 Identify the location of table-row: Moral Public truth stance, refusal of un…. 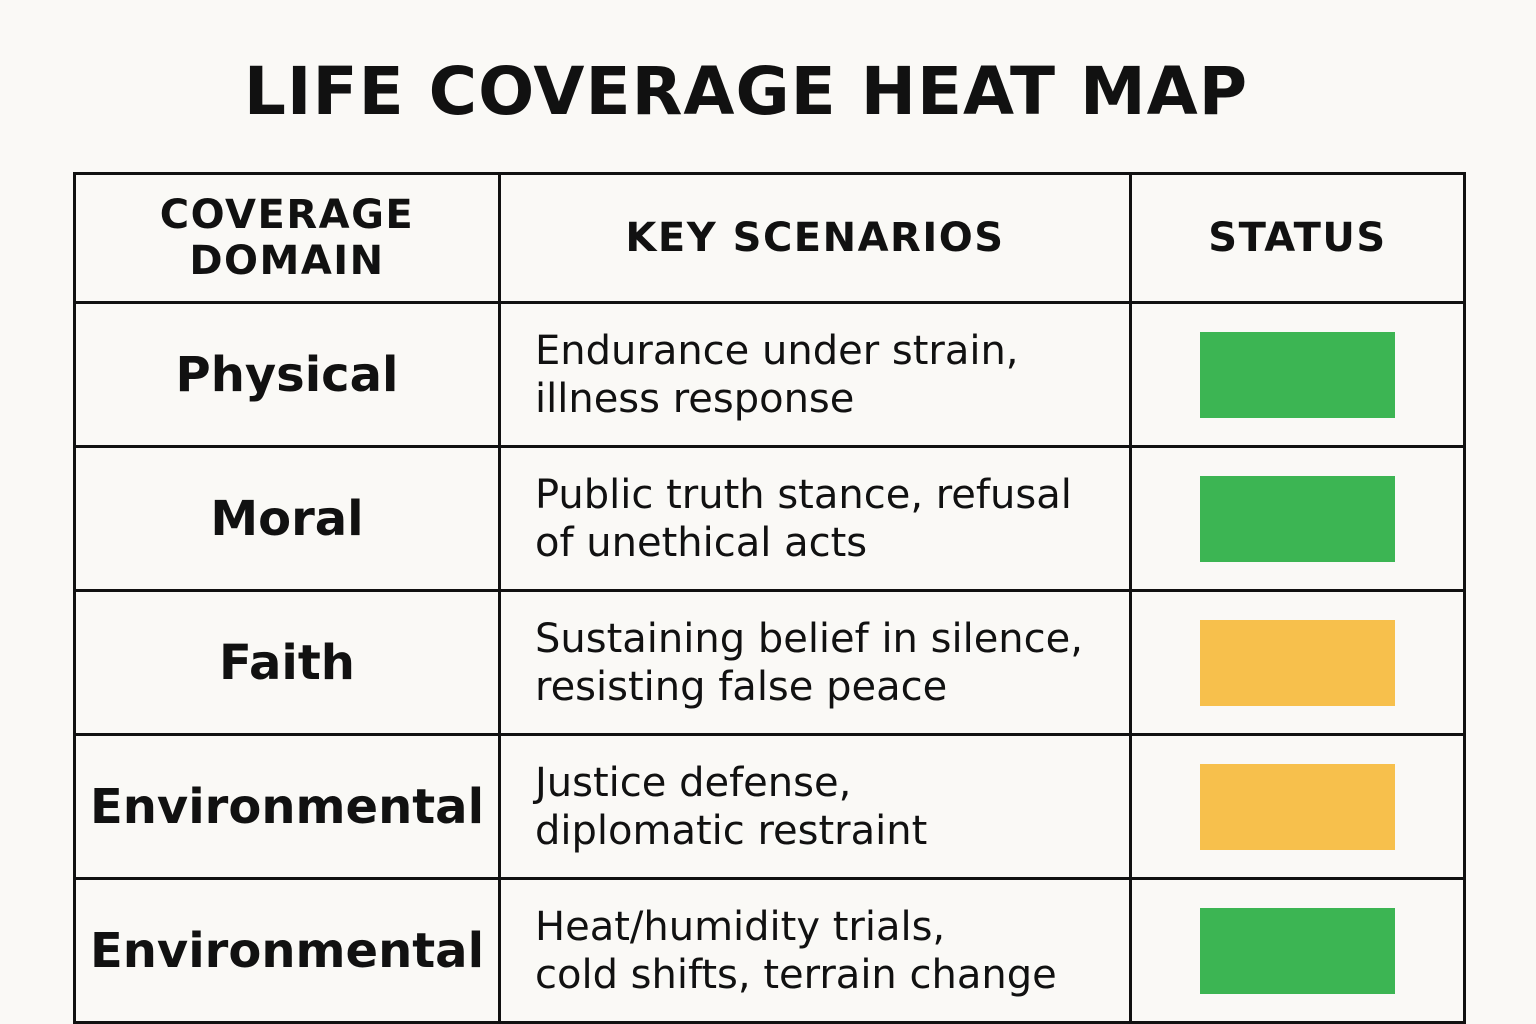
(769, 518).